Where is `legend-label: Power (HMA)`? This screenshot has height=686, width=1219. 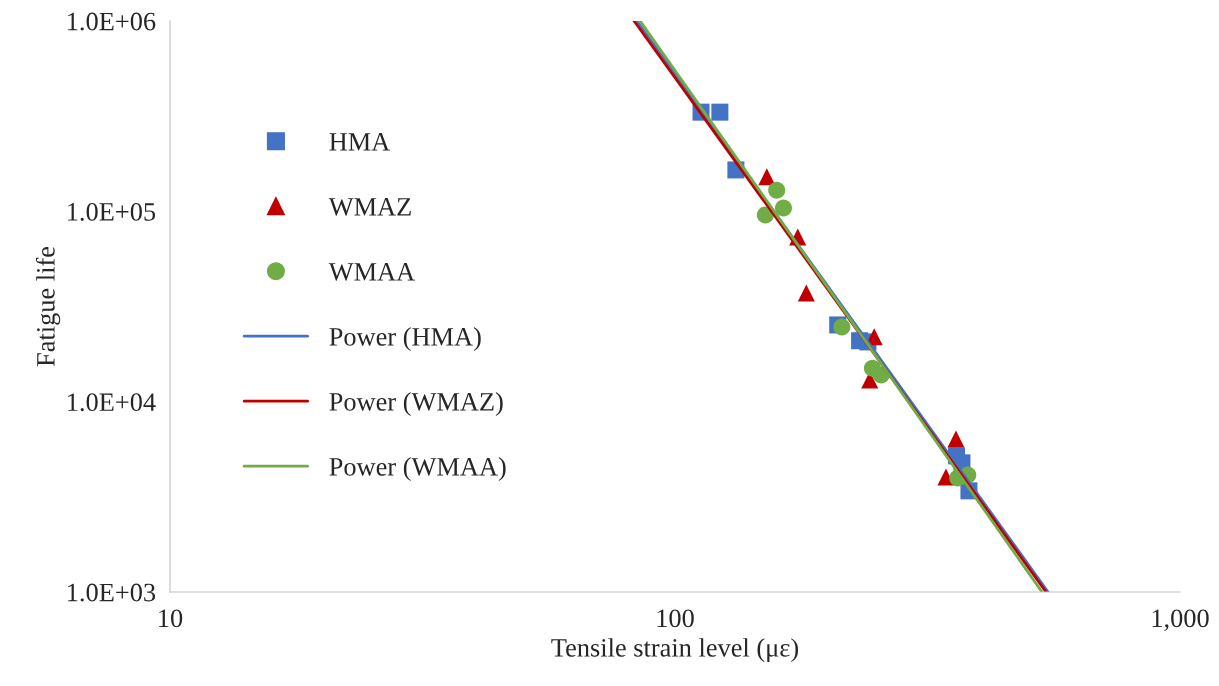
legend-label: Power (HMA) is located at coordinates (405, 339).